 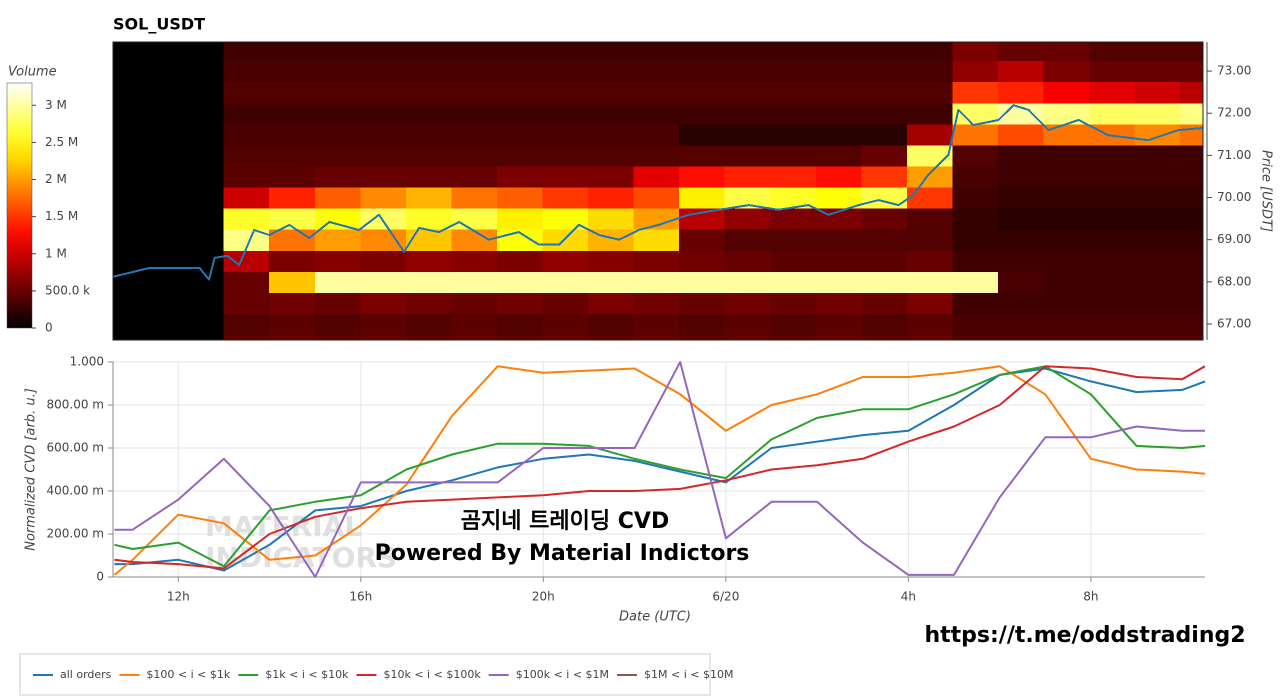 I want to click on y-tick-label: 69.00, so click(x=1234, y=239).